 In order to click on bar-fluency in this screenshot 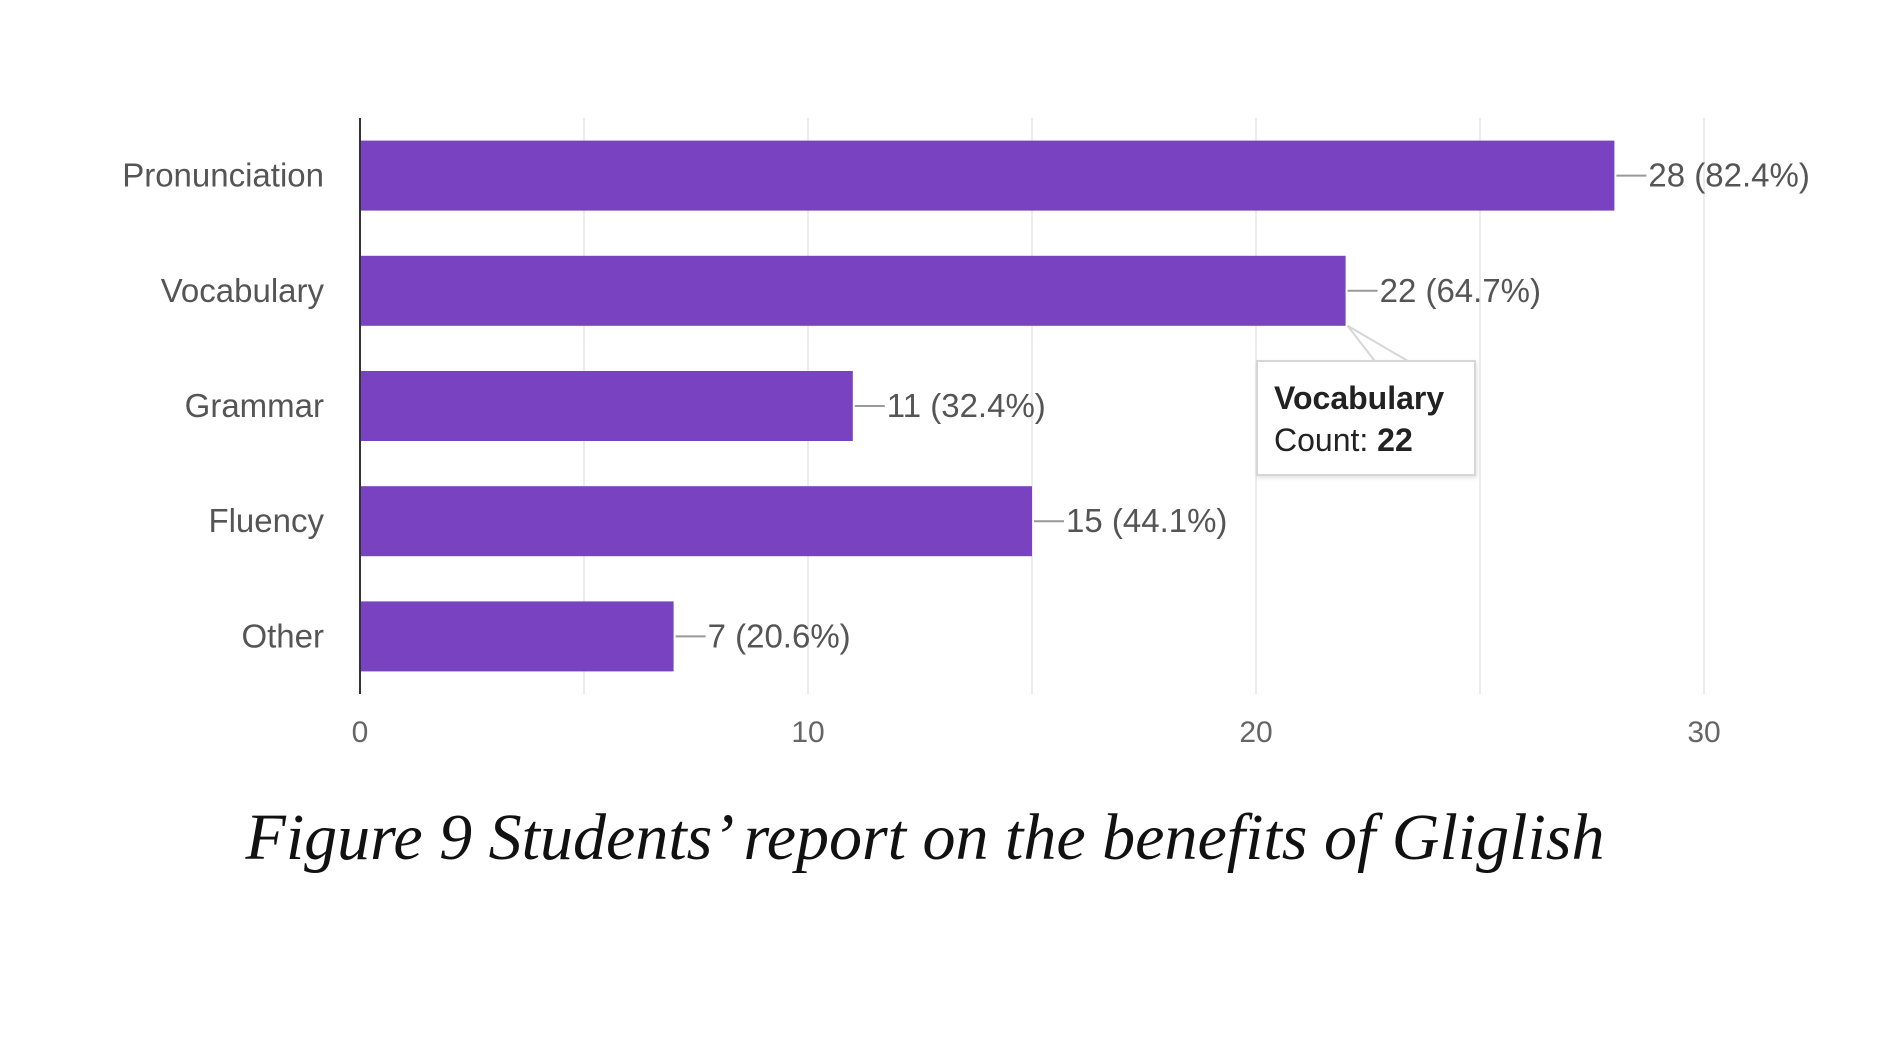, I will do `click(696, 521)`.